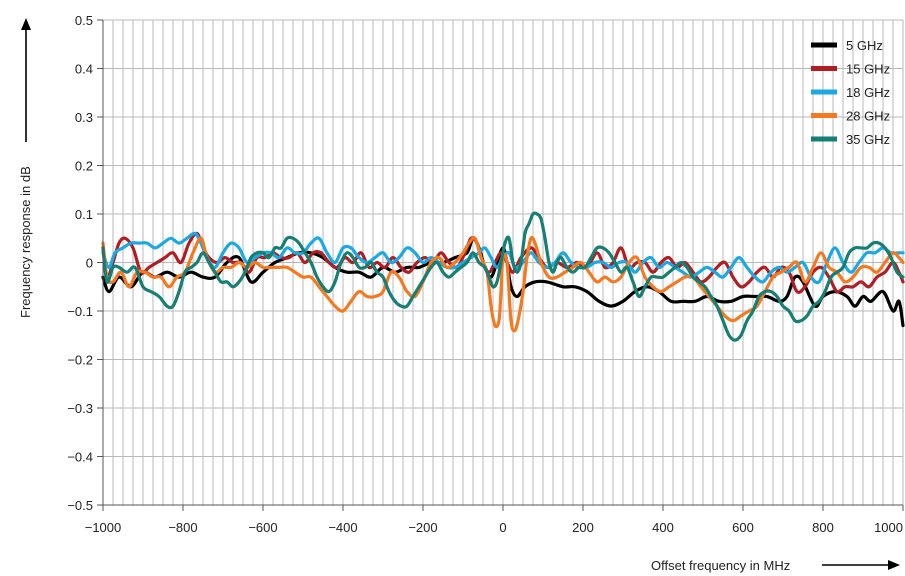 Image resolution: width=905 pixels, height=576 pixels. What do you see at coordinates (80, 457) in the screenshot?
I see `y-tick-label: −0.4` at bounding box center [80, 457].